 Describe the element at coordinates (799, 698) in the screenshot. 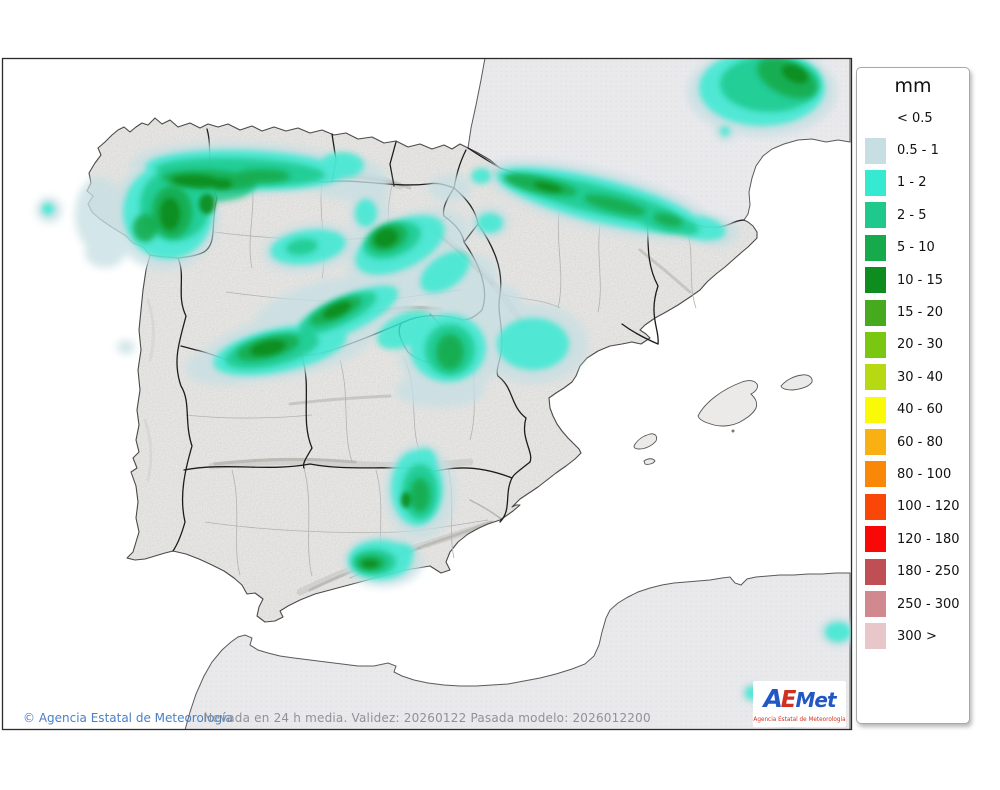

I see `aemet-wordmark: AEMet` at that location.